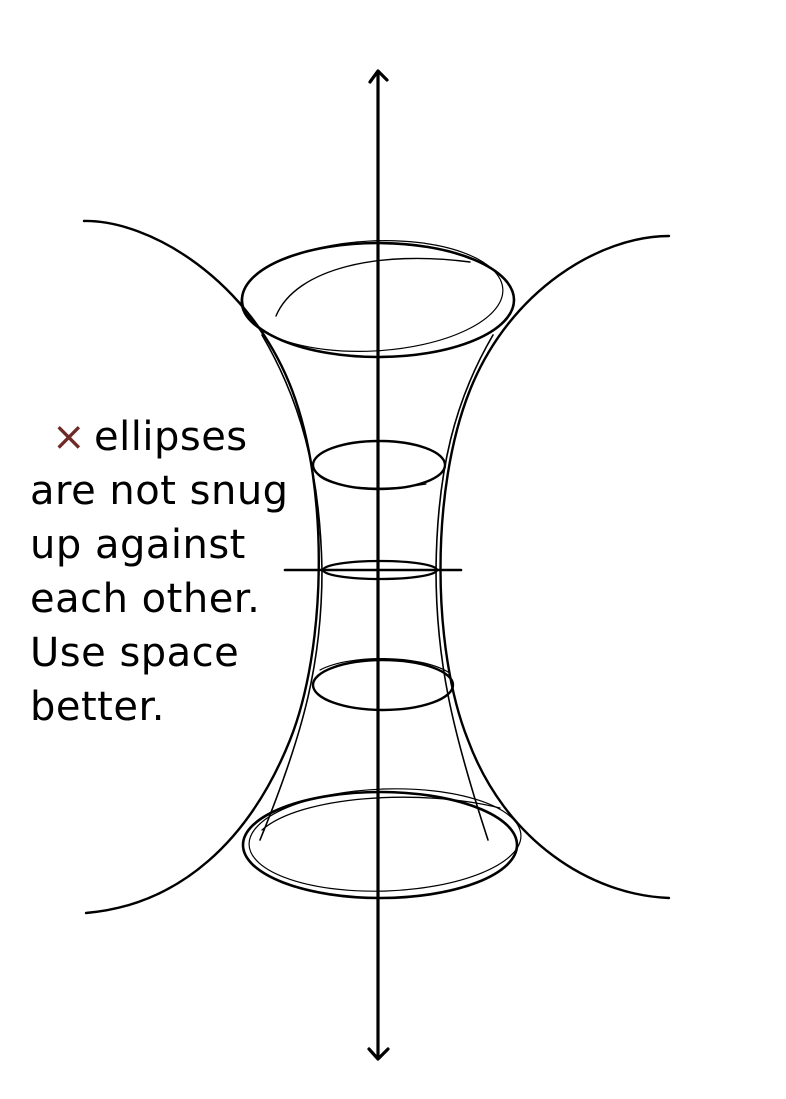 The image size is (786, 1099). What do you see at coordinates (381, 813) in the screenshot?
I see `bottom-ellipse-stroke` at bounding box center [381, 813].